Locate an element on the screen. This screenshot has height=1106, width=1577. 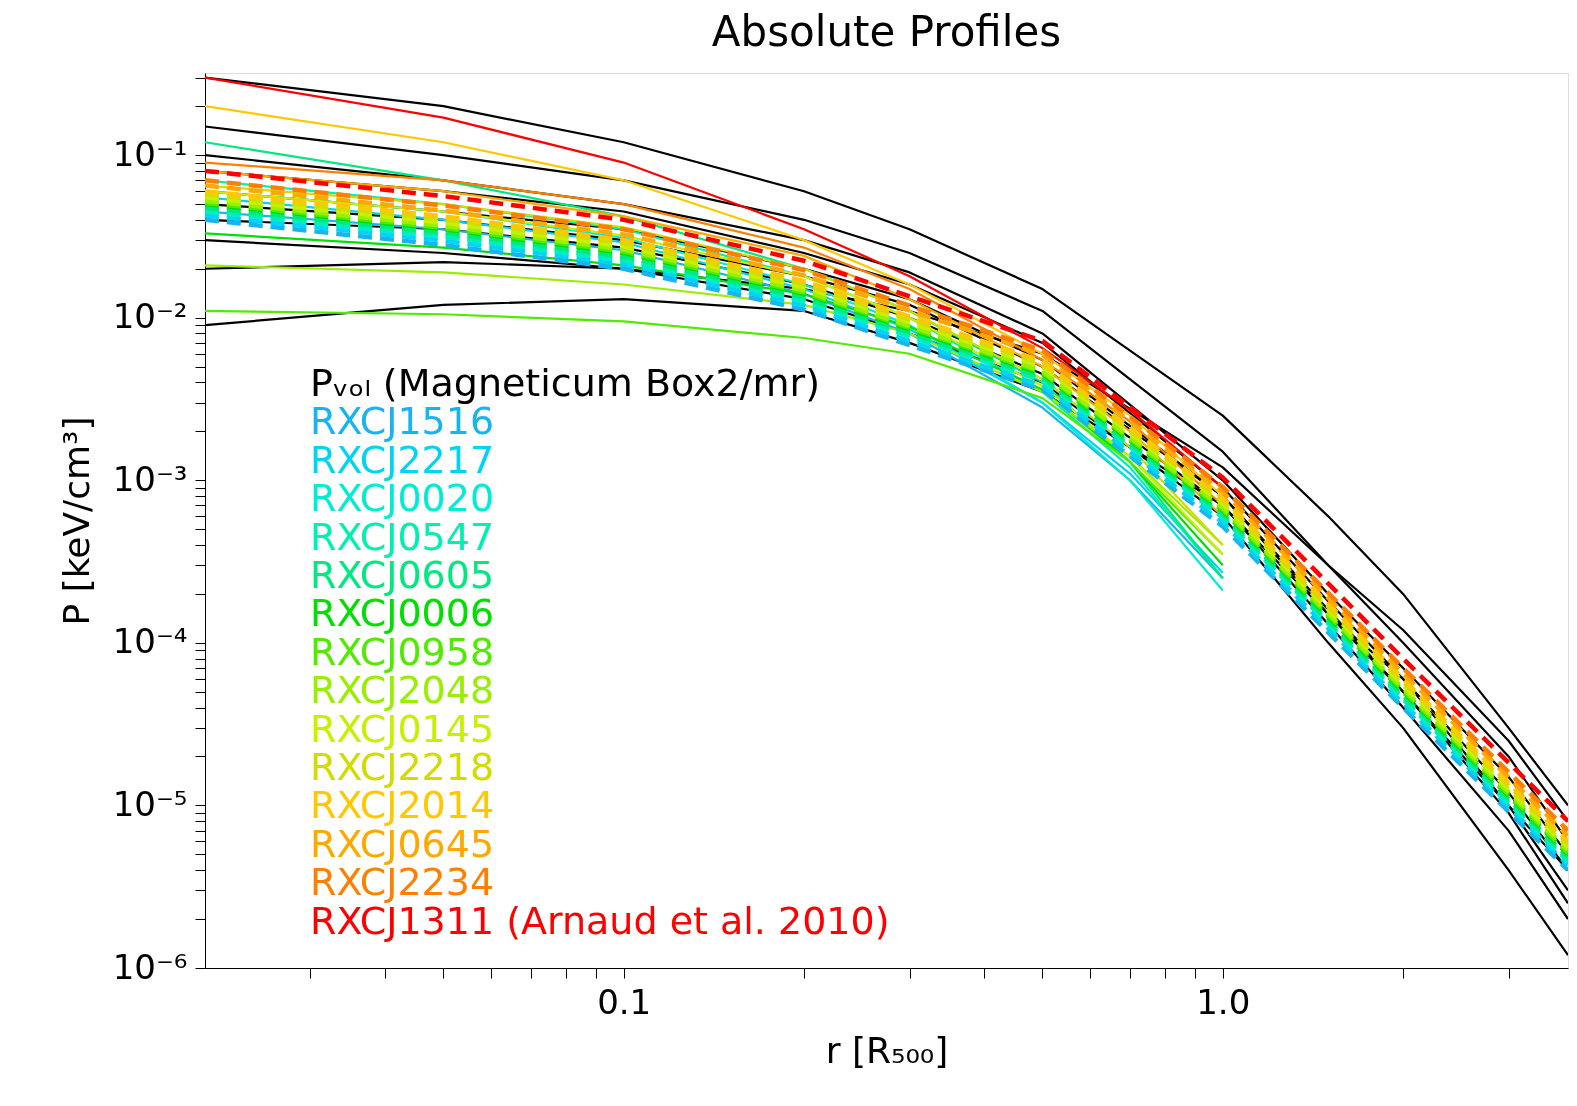
y-axis-title: P [keV/cm³] is located at coordinates (76, 521).